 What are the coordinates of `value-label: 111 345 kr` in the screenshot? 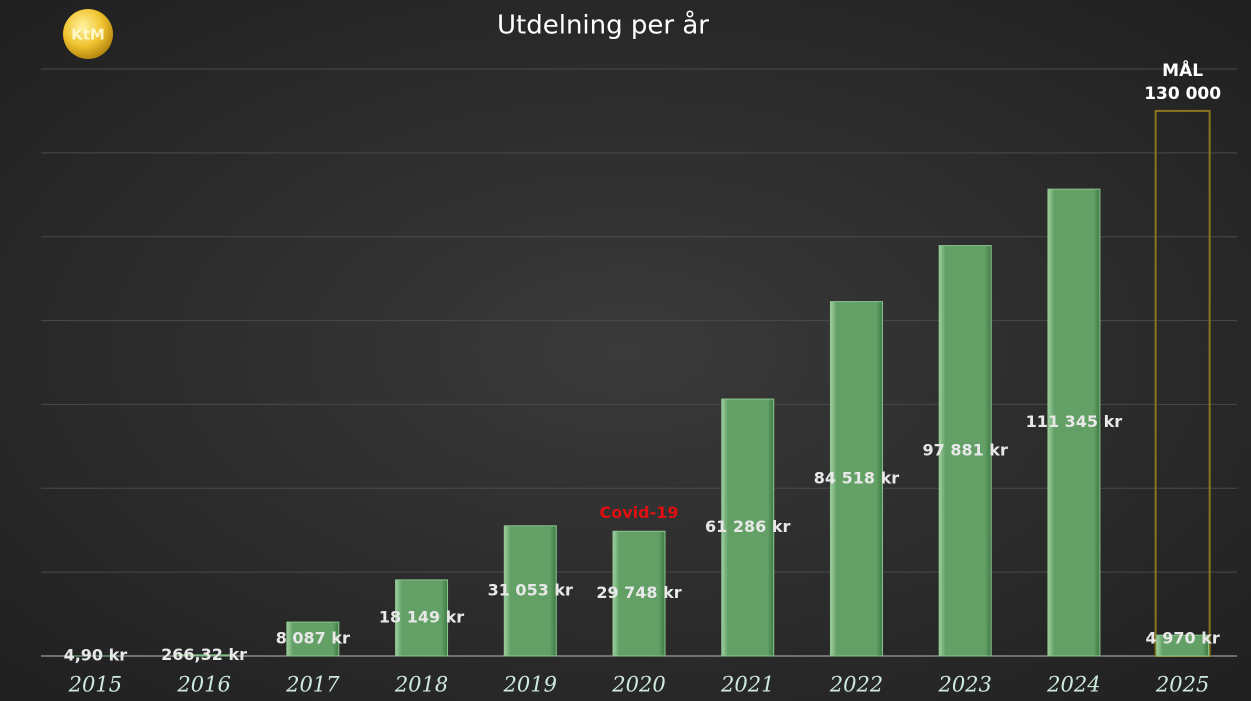 It's located at (1074, 421).